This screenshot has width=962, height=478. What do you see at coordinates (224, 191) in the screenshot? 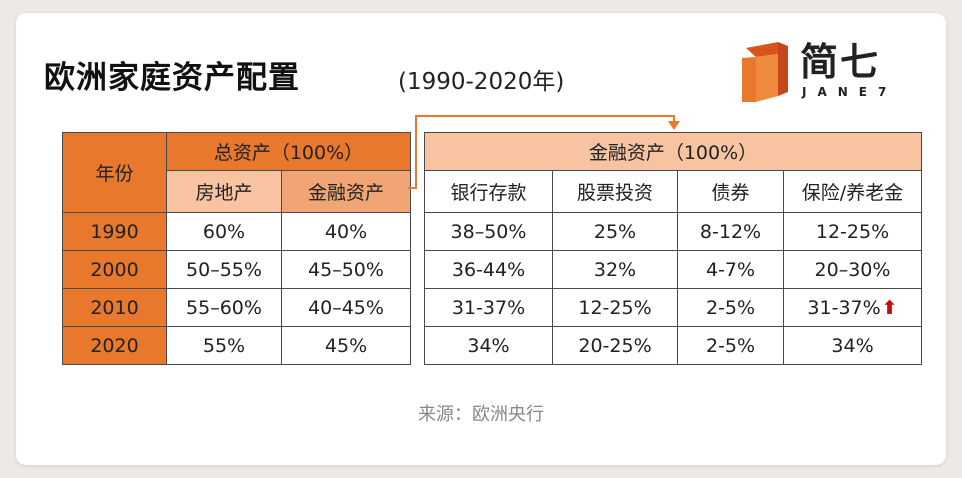
I see `col-header-real-estate: 房地产` at bounding box center [224, 191].